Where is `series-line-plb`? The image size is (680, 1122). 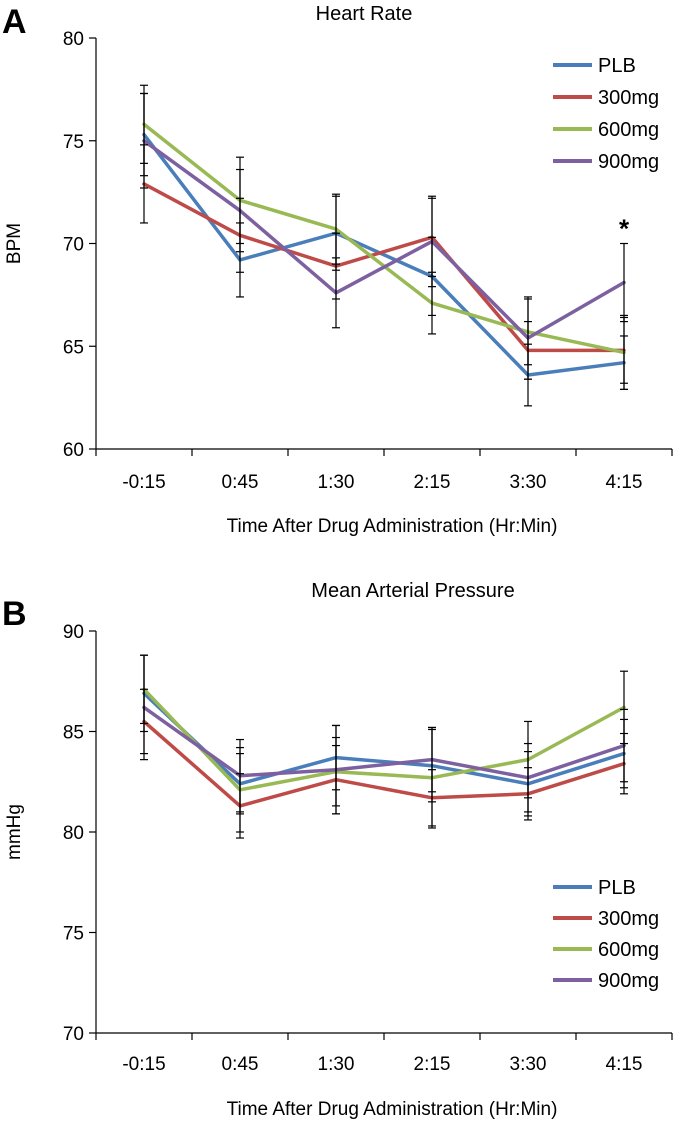
series-line-plb is located at coordinates (384, 738).